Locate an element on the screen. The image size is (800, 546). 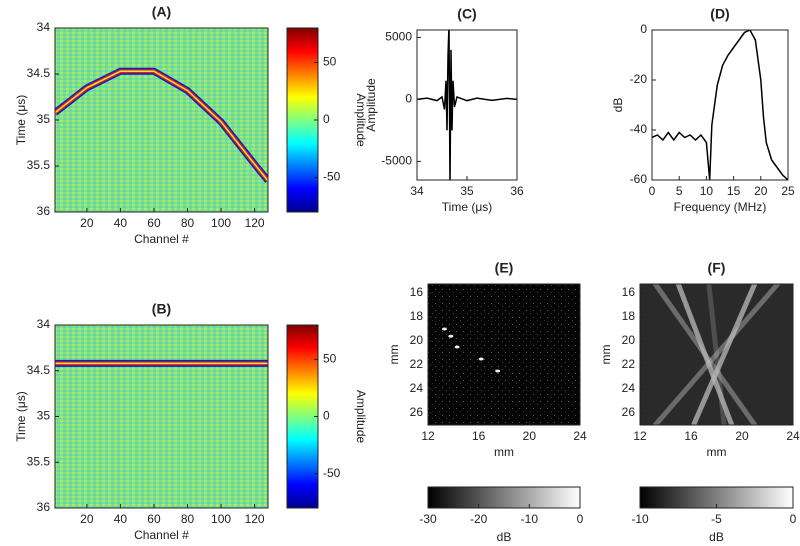
line is located at coordinates (467, 105).